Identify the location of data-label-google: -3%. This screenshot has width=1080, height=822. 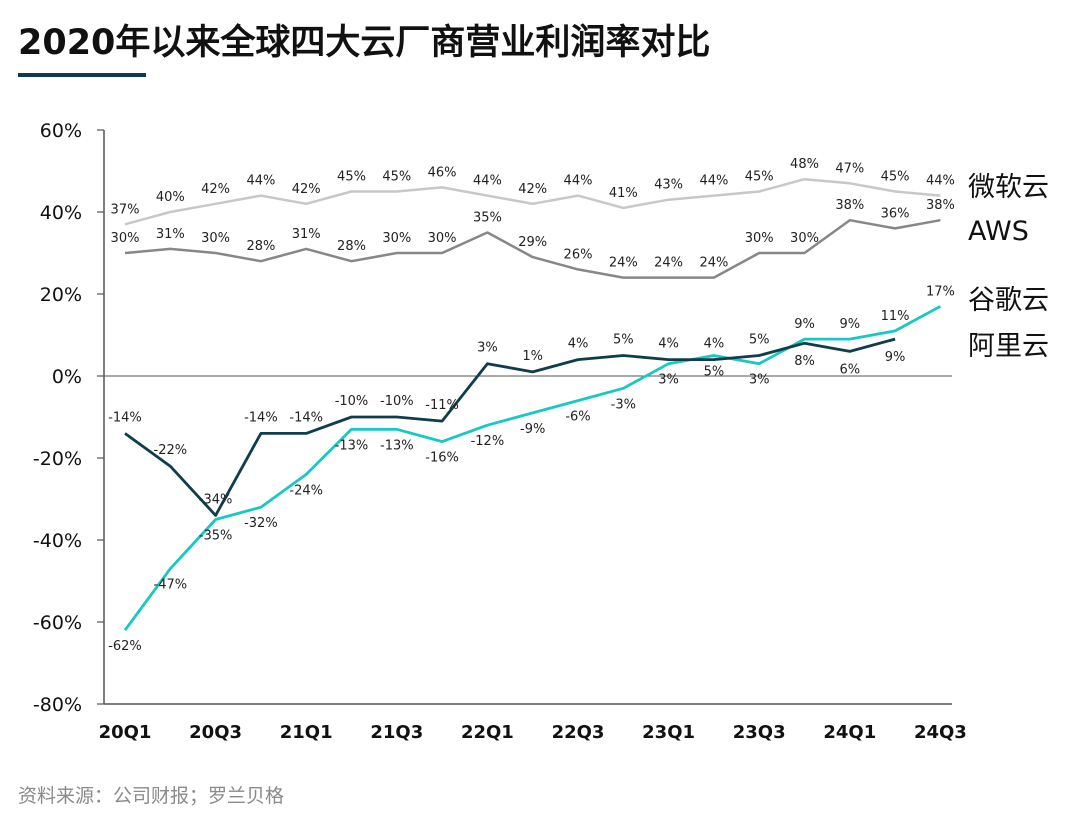
(623, 404).